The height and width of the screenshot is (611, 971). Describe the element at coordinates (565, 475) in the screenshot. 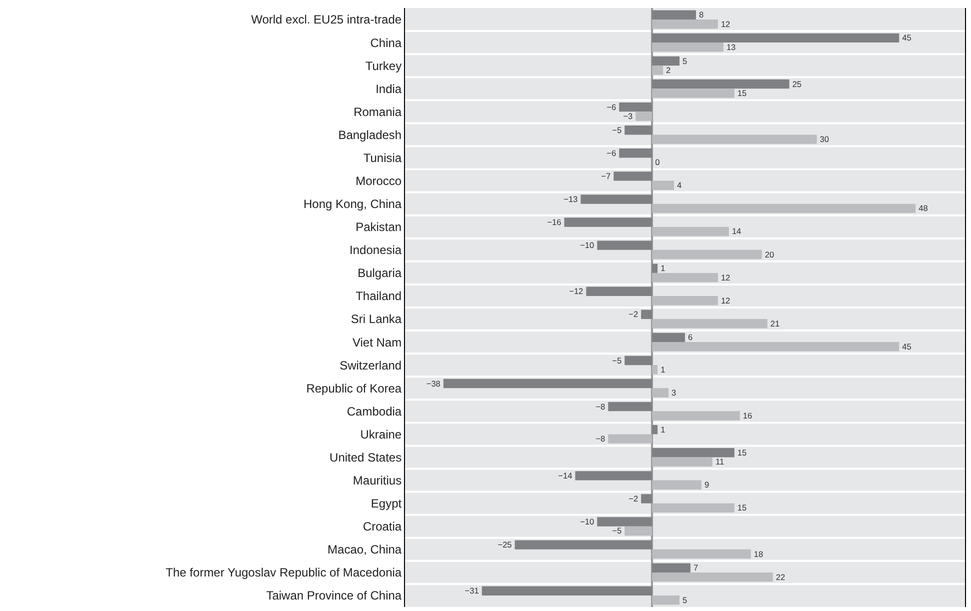

I see `data-label: −14` at that location.